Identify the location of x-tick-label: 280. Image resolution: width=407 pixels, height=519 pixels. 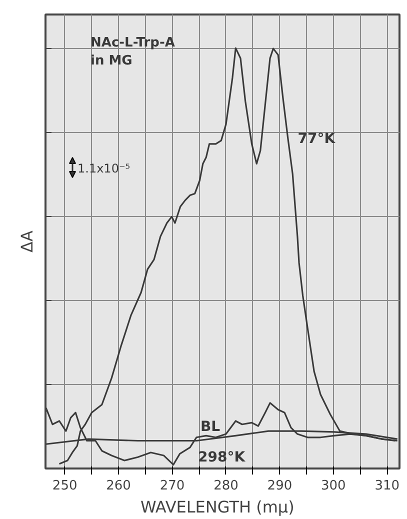
(226, 486).